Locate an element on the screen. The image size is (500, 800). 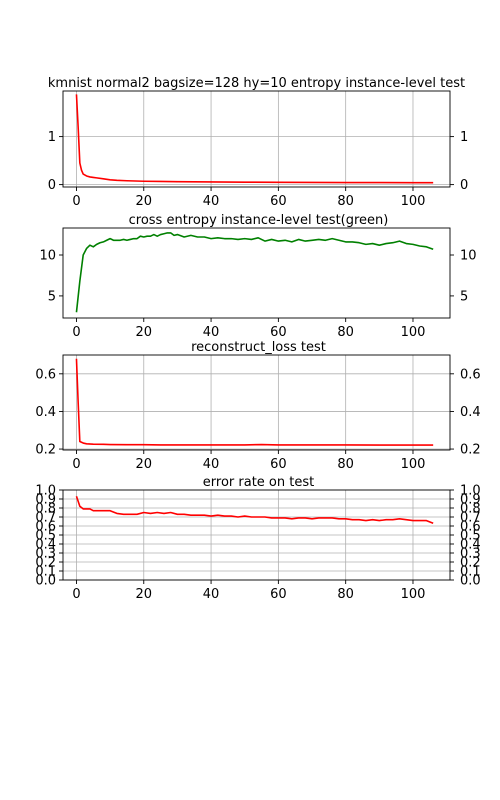
chart-title: reconstruct_loss test is located at coordinates (258, 347).